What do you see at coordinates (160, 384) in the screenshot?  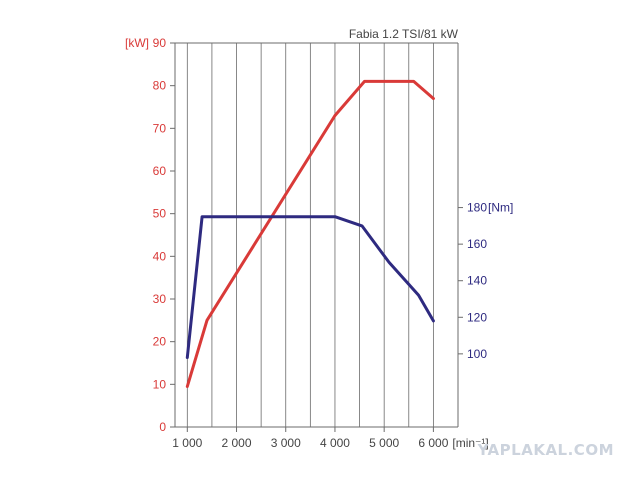 I see `left-tick-label: 10` at bounding box center [160, 384].